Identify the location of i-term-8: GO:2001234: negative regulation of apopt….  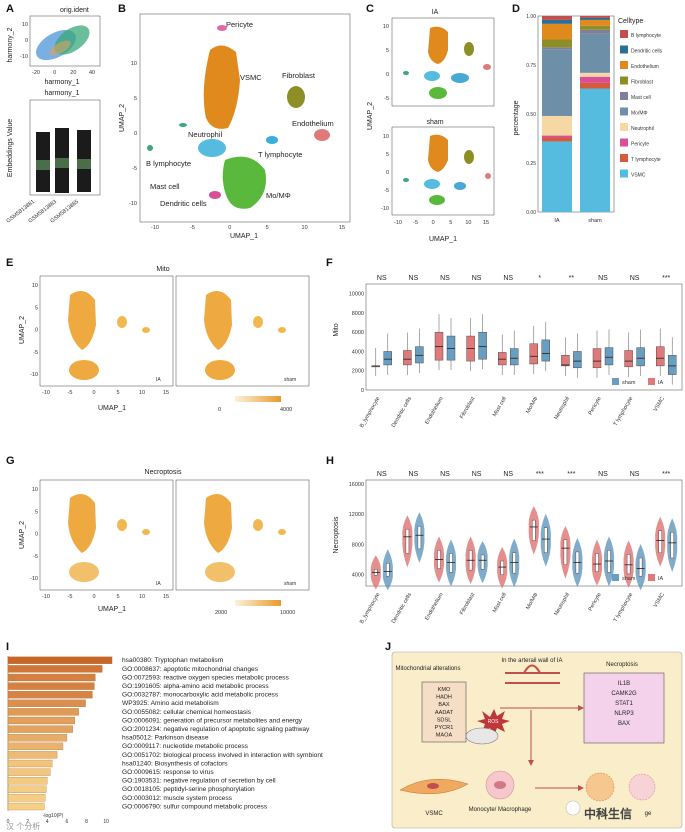
(216, 729).